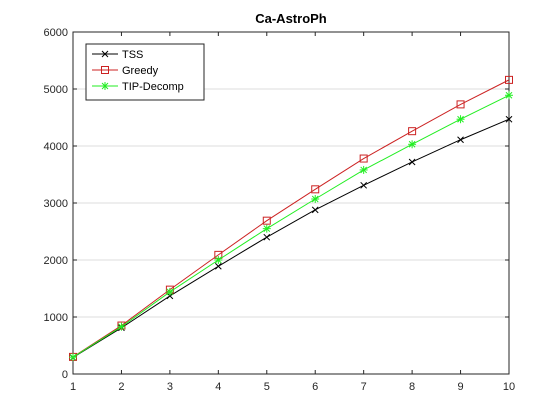 The image size is (560, 420). Describe the element at coordinates (412, 387) in the screenshot. I see `x-tick-label: 8` at that location.